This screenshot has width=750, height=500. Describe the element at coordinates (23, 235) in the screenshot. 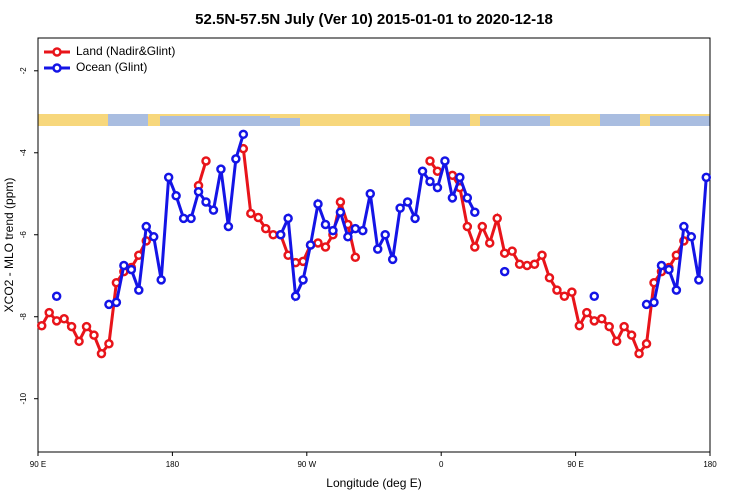

I see `y-tick-label: -6` at that location.